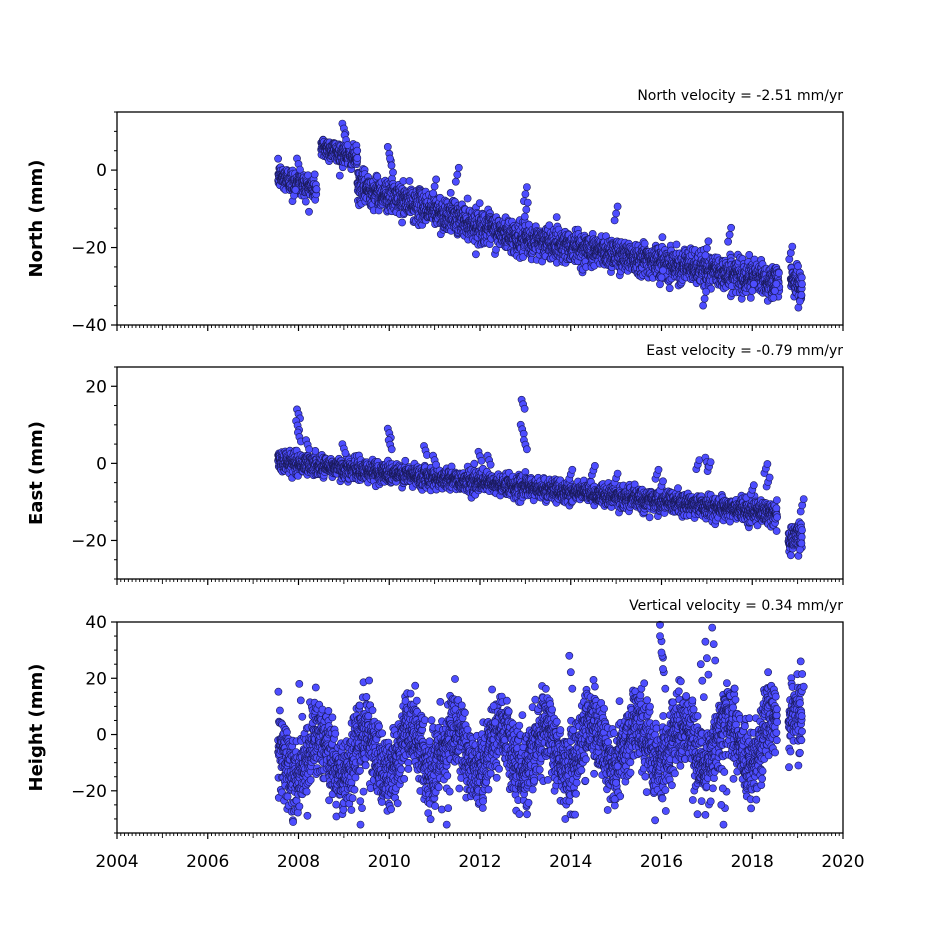 This screenshot has width=937, height=942. What do you see at coordinates (89, 249) in the screenshot?
I see `y-tick-label: −20` at bounding box center [89, 249].